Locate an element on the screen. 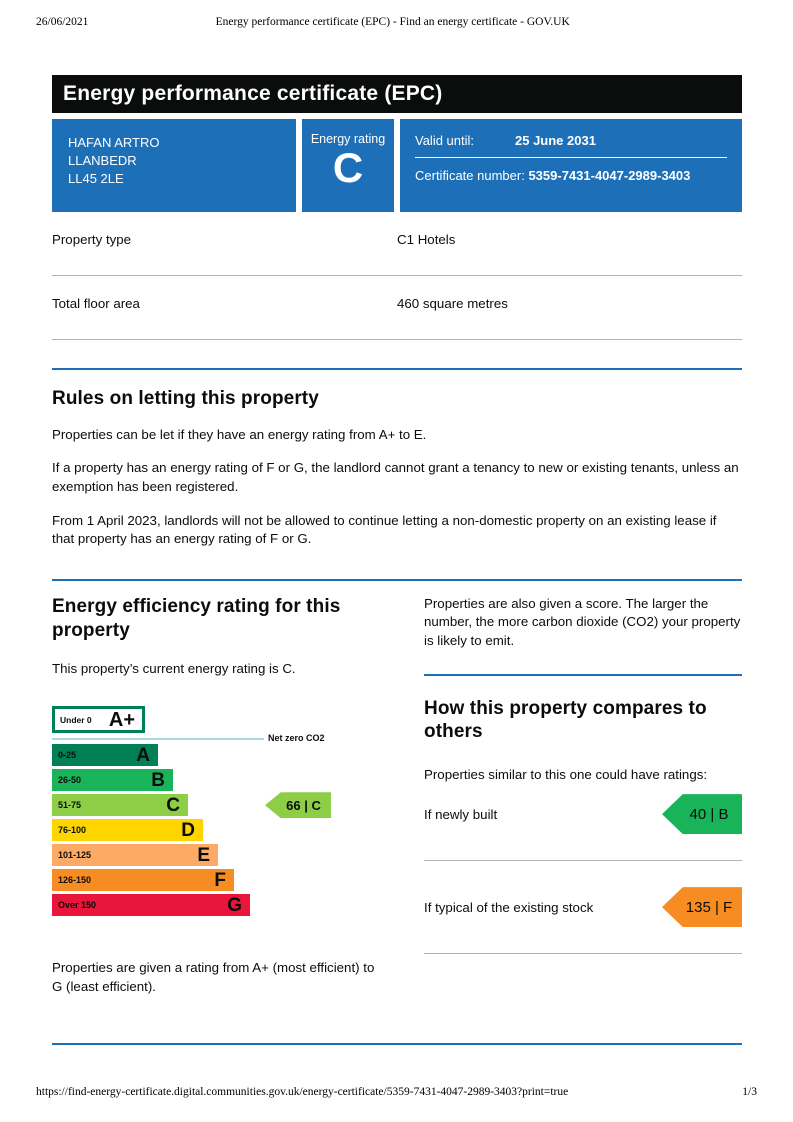 Image resolution: width=793 pixels, height=1122 pixels. epc-band-d: 76-100 D is located at coordinates (127, 830).